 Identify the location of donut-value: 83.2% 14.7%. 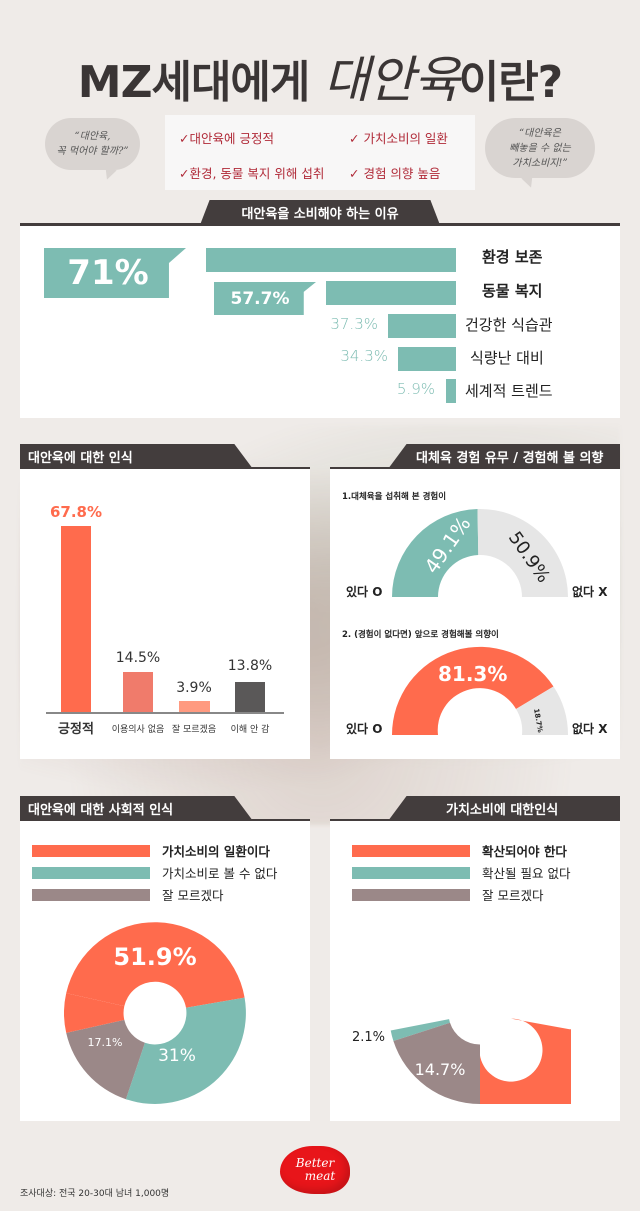
(480, 1023).